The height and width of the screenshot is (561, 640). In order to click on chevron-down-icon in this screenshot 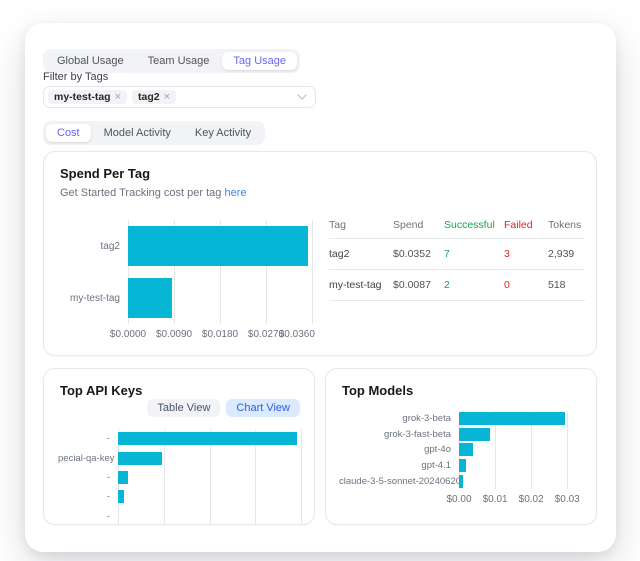, I will do `click(302, 97)`.